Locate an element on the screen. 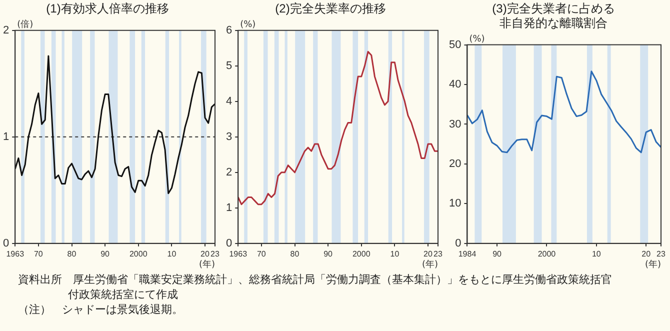 This screenshot has width=670, height=331. y-tick-label: 10 is located at coordinates (455, 204).